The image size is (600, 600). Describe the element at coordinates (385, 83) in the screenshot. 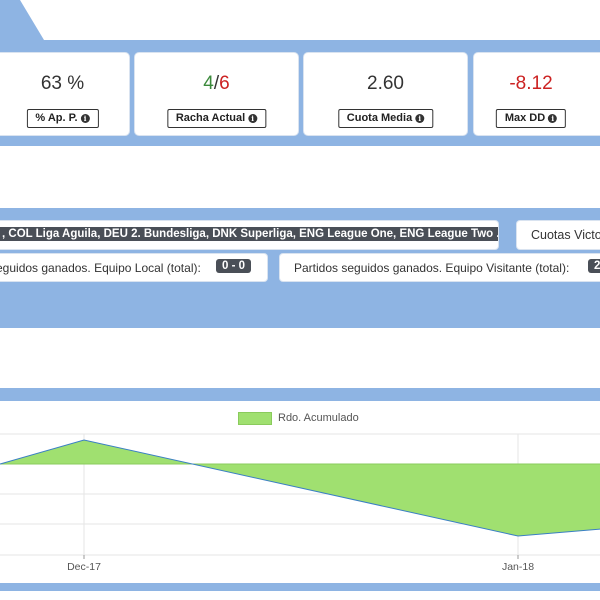

I see `stat-value: 2.60` at that location.